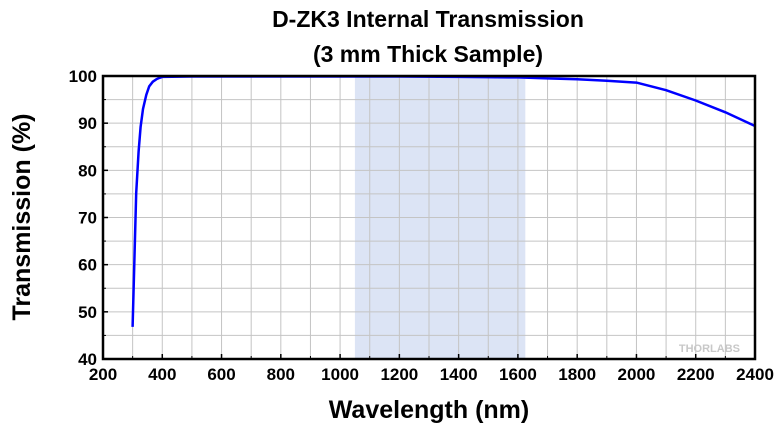 Image resolution: width=780 pixels, height=429 pixels. Describe the element at coordinates (459, 374) in the screenshot. I see `x-tick-label: 1400` at that location.